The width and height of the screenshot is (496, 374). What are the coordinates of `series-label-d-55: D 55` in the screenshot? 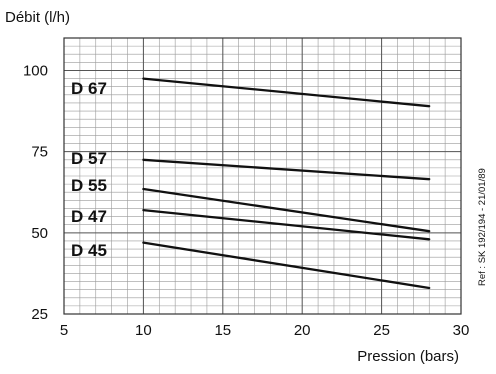 It's located at (89, 185).